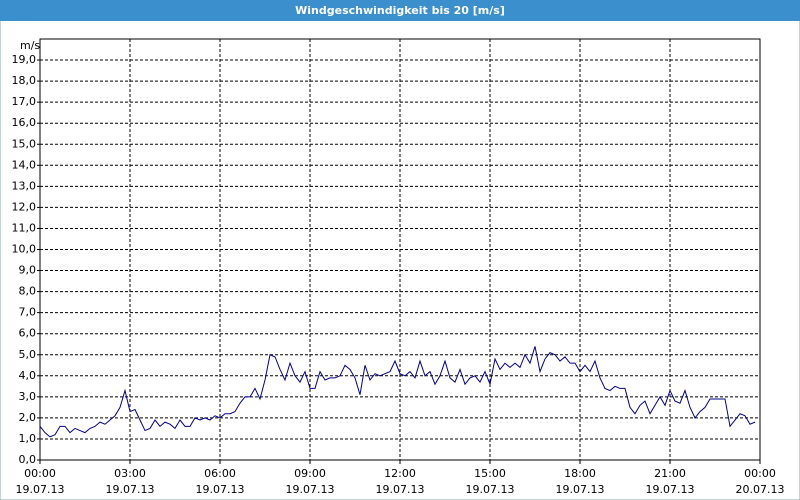 The image size is (800, 500). What do you see at coordinates (24, 80) in the screenshot?
I see `y-tick-label: 18,0` at bounding box center [24, 80].